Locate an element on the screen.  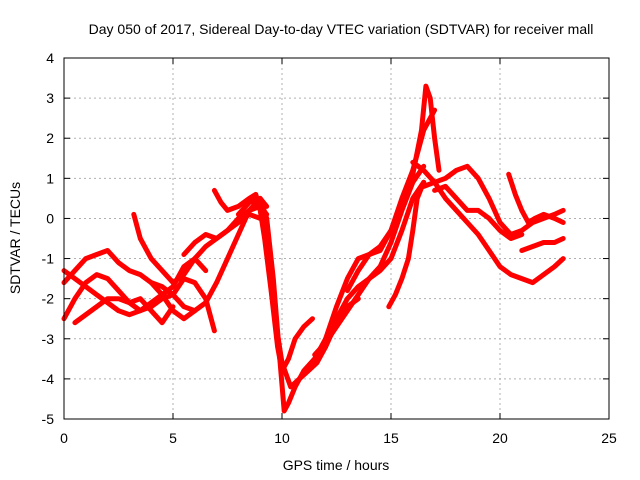
x-tick-label: 0 is located at coordinates (64, 438).